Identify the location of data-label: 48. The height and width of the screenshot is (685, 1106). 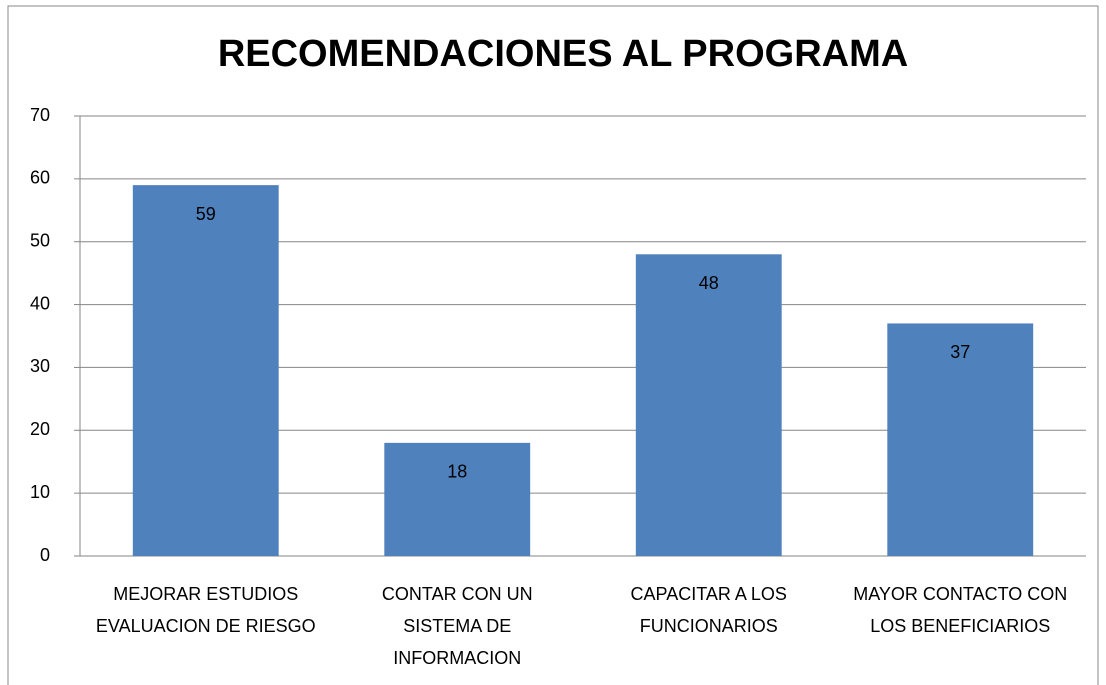
(709, 283).